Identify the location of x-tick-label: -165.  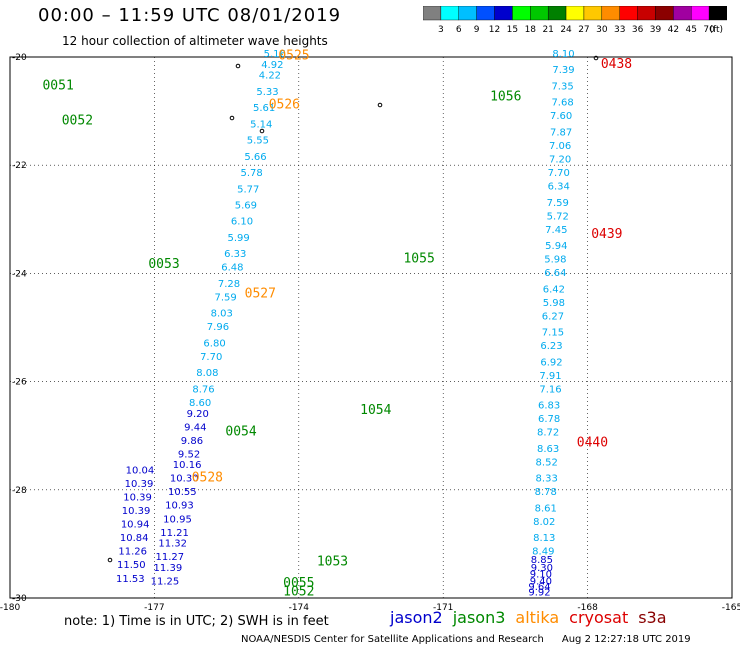
(731, 608).